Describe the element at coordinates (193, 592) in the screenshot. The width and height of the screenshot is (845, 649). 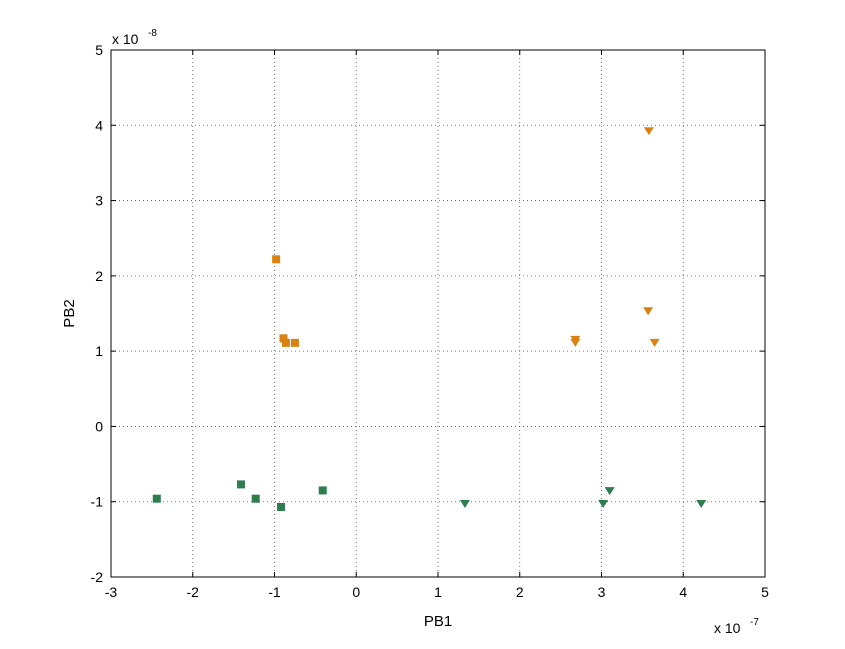
I see `x-tick-label: -2` at that location.